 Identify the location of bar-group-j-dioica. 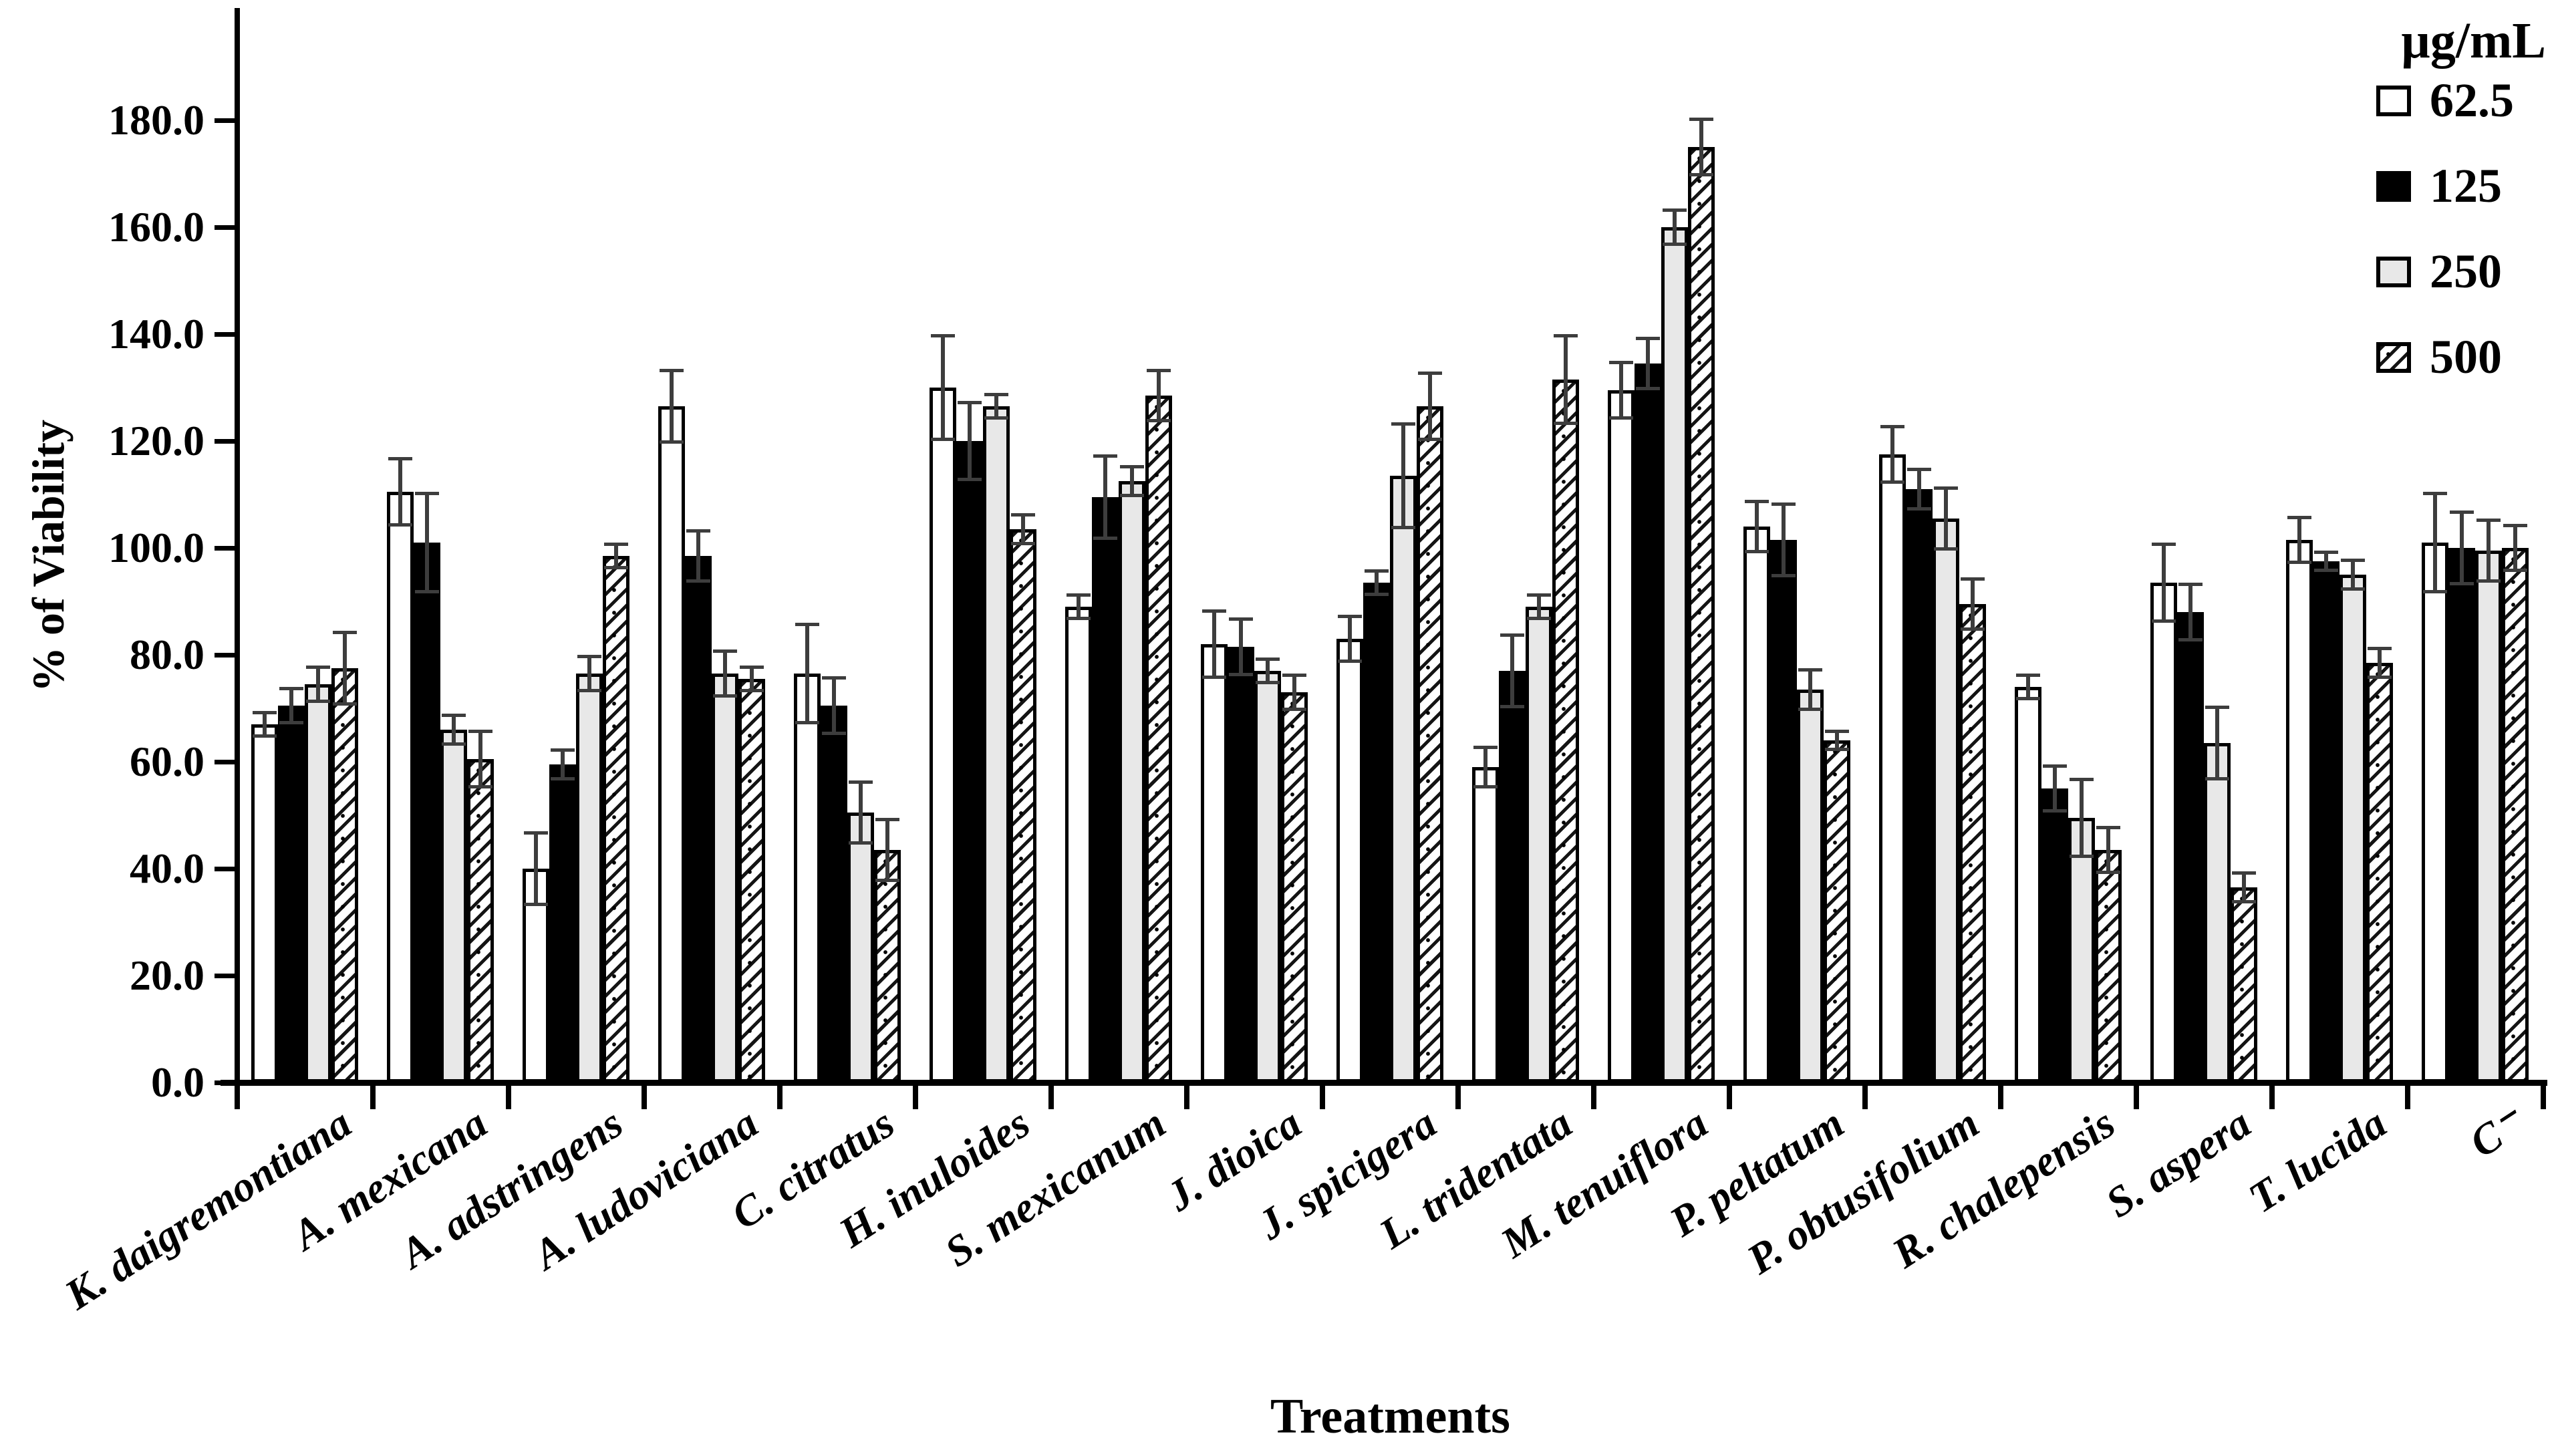
(1255, 541).